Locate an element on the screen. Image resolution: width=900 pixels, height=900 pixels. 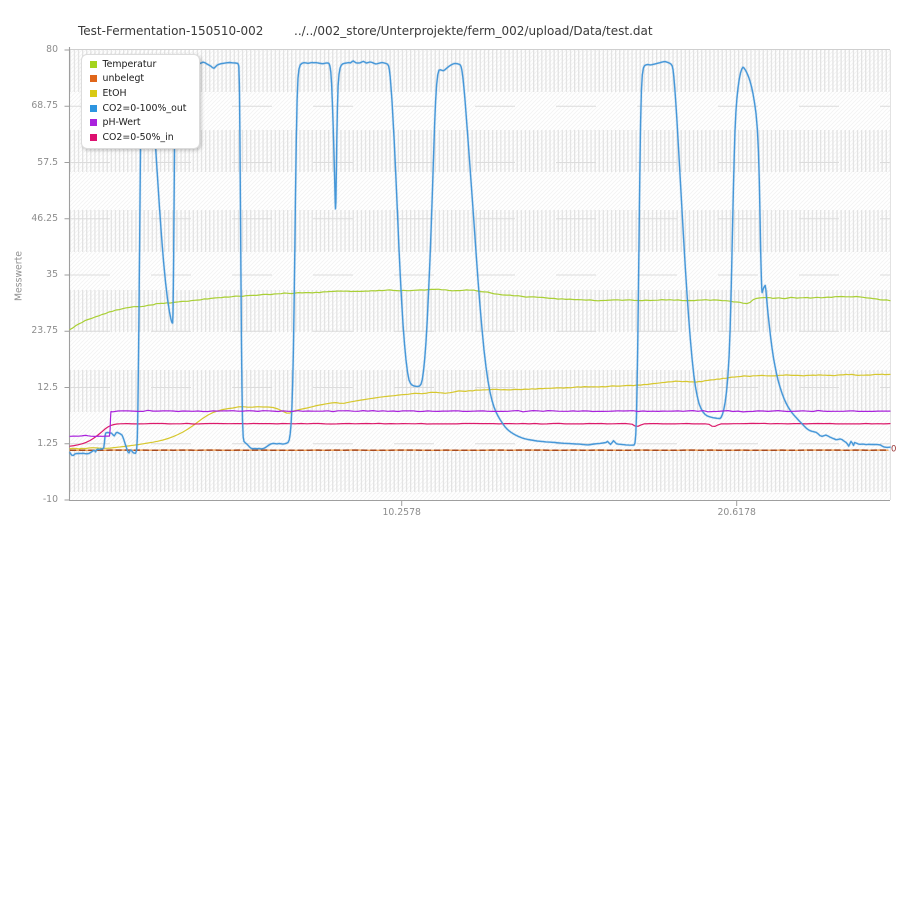
legend-item: CO2=0-50%_in is located at coordinates (140, 137).